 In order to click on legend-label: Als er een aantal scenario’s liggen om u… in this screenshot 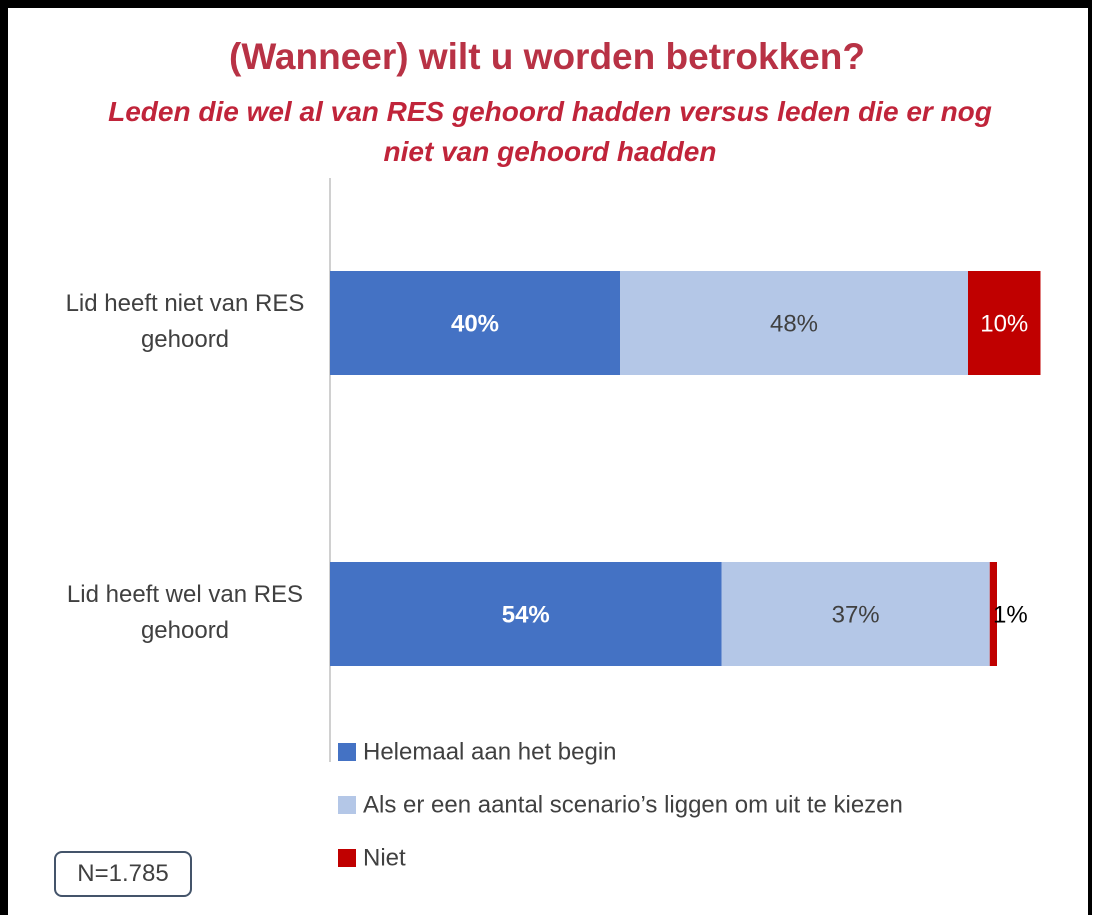, I will do `click(633, 804)`.